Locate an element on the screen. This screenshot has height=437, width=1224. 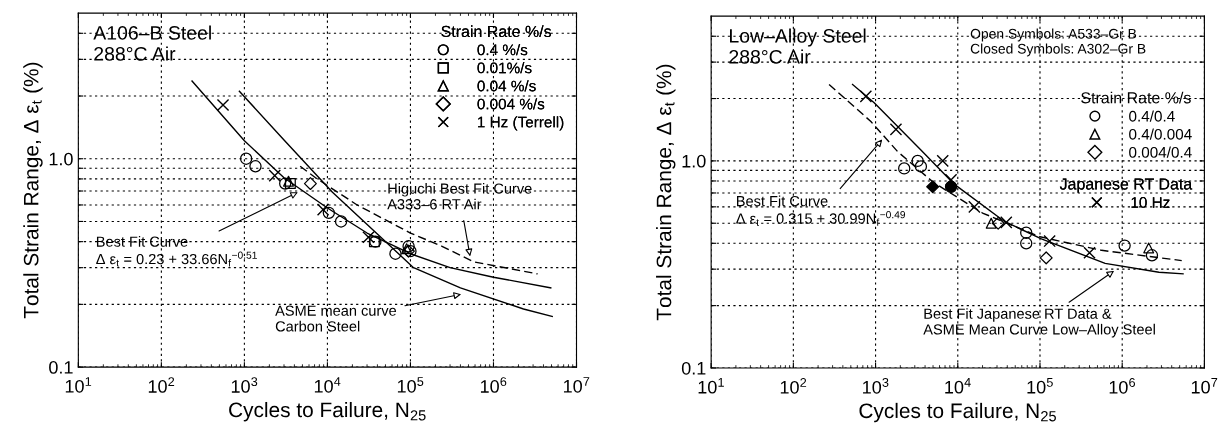
annotation: Open Symbols: A533–Gr B Closed Symbols: A302–Gr B is located at coordinates (1058, 42).